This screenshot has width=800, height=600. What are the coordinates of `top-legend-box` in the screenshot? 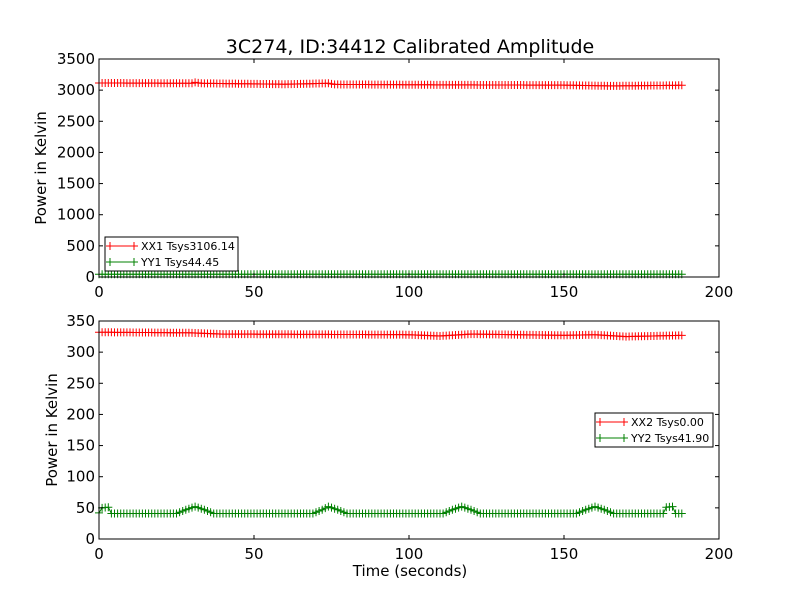 It's located at (171, 254).